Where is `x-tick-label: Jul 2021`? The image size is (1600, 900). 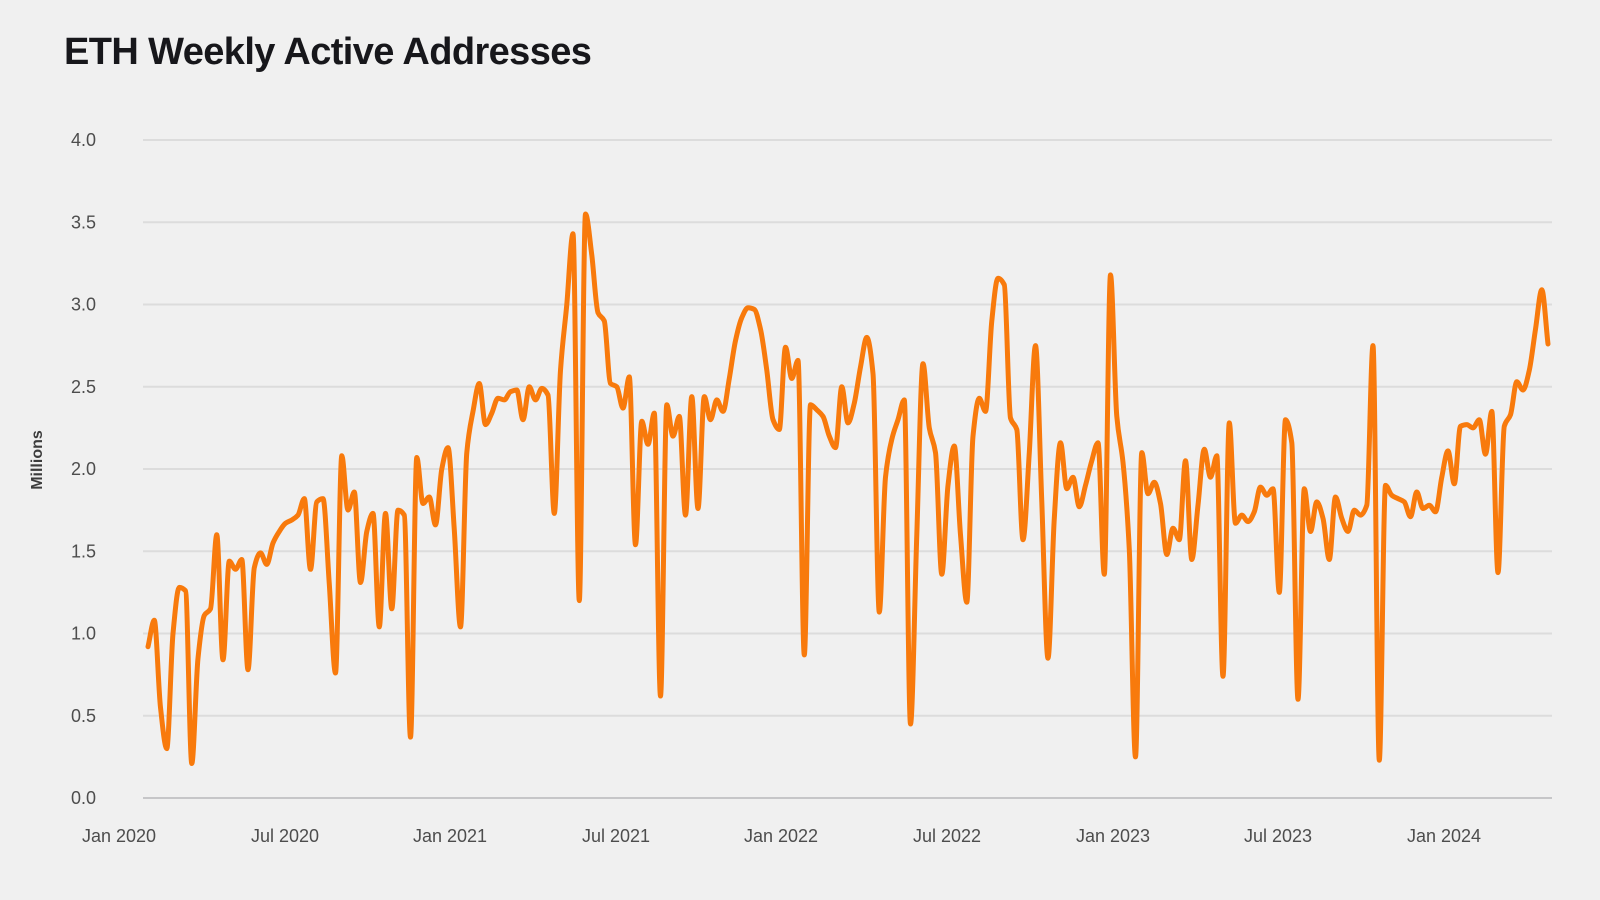 x-tick-label: Jul 2021 is located at coordinates (616, 836).